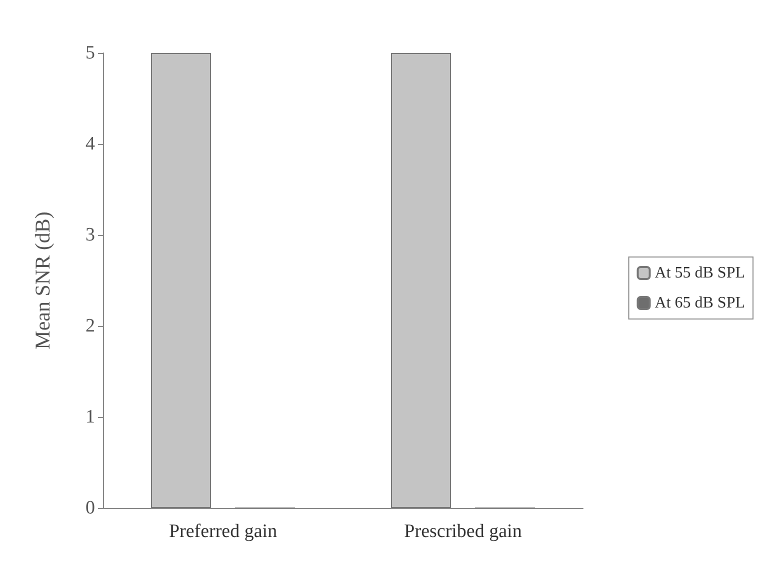 The height and width of the screenshot is (580, 767). What do you see at coordinates (700, 303) in the screenshot?
I see `legend-label: At 65 dB SPL` at bounding box center [700, 303].